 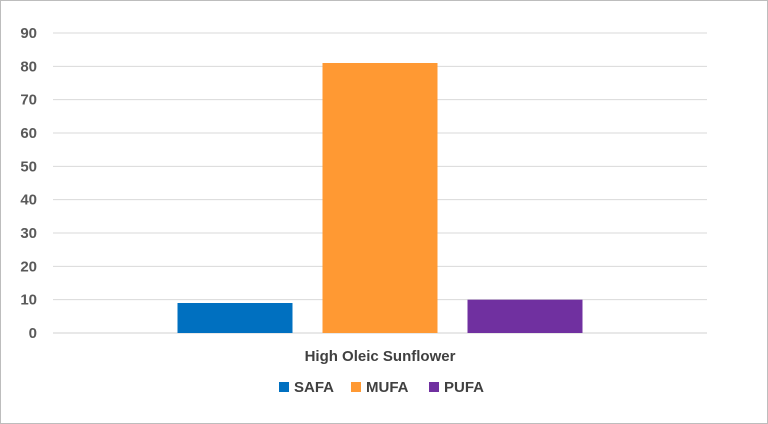 I want to click on y-tick-label: 50, so click(x=28, y=166).